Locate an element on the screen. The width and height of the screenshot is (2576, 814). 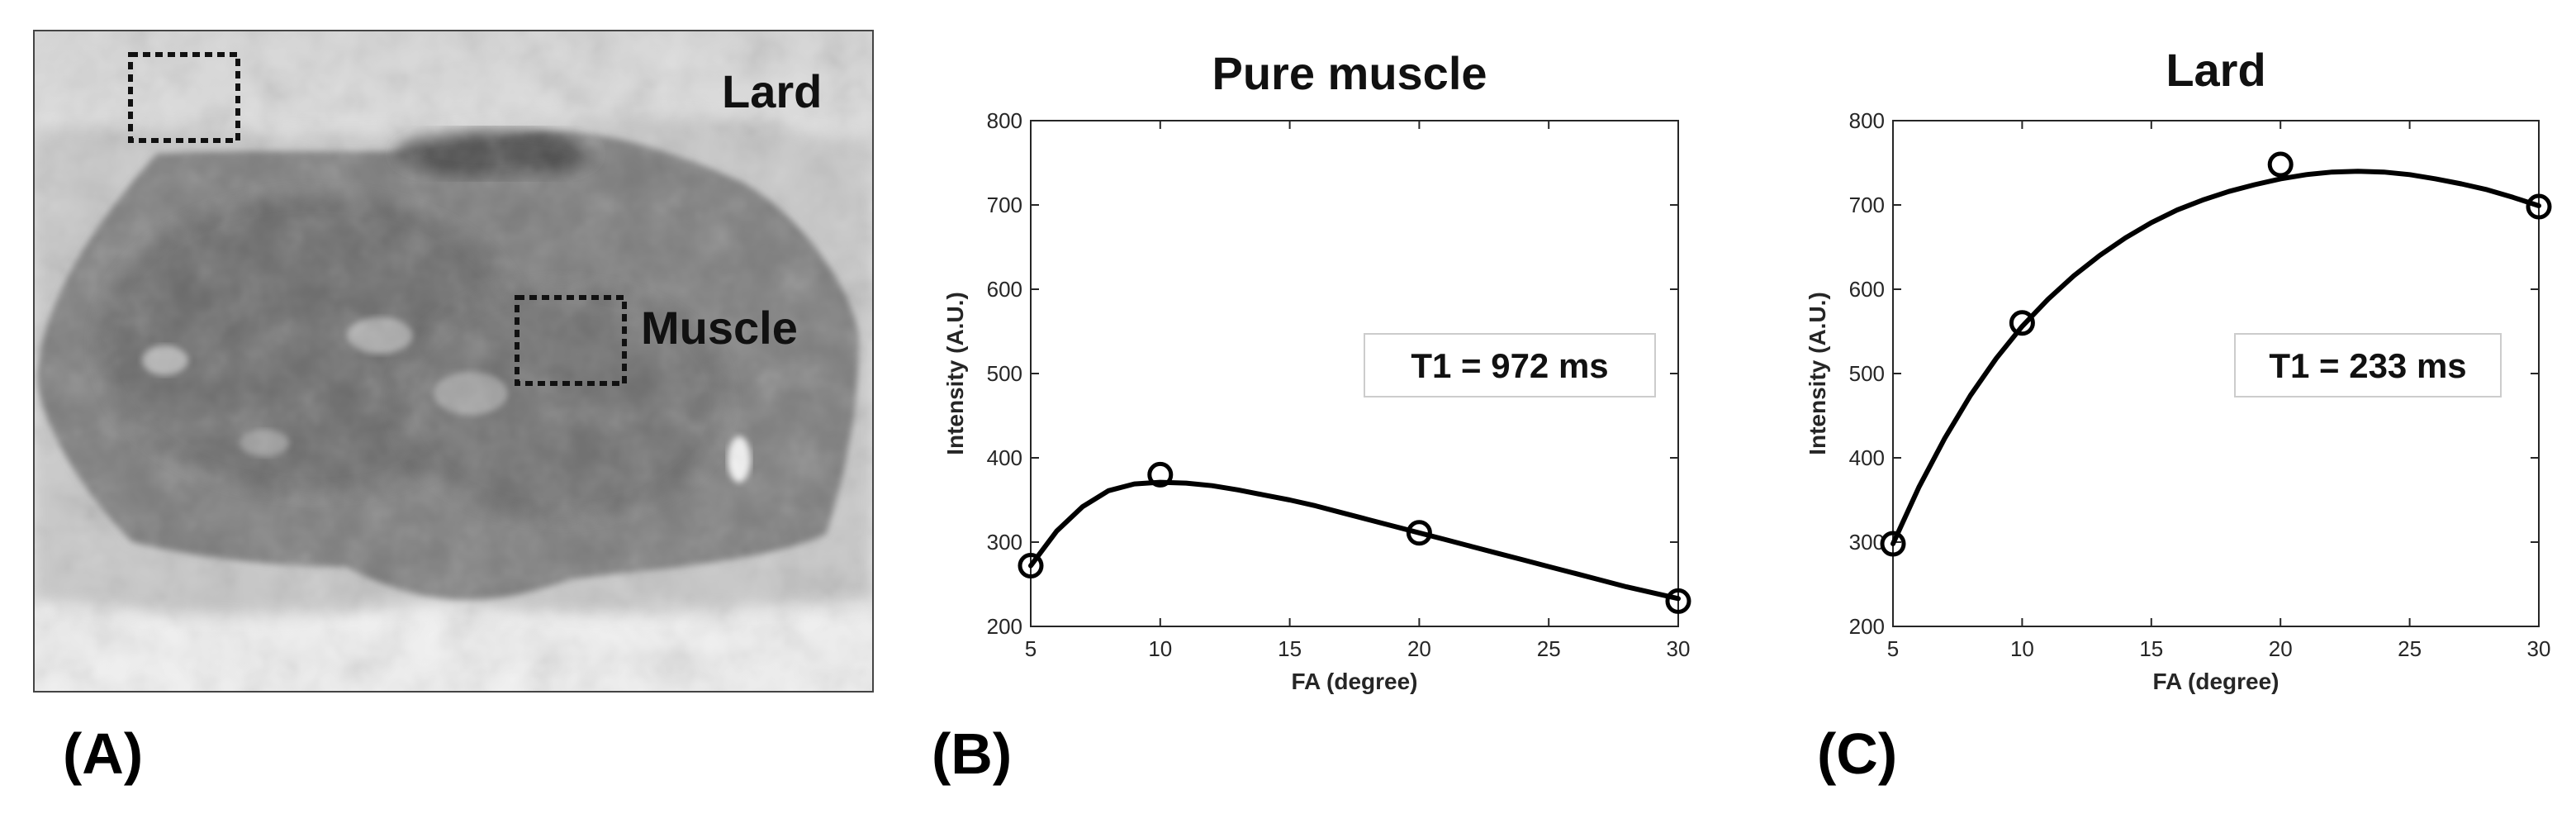
x-tick-label-b-15: 15 is located at coordinates (1290, 648).